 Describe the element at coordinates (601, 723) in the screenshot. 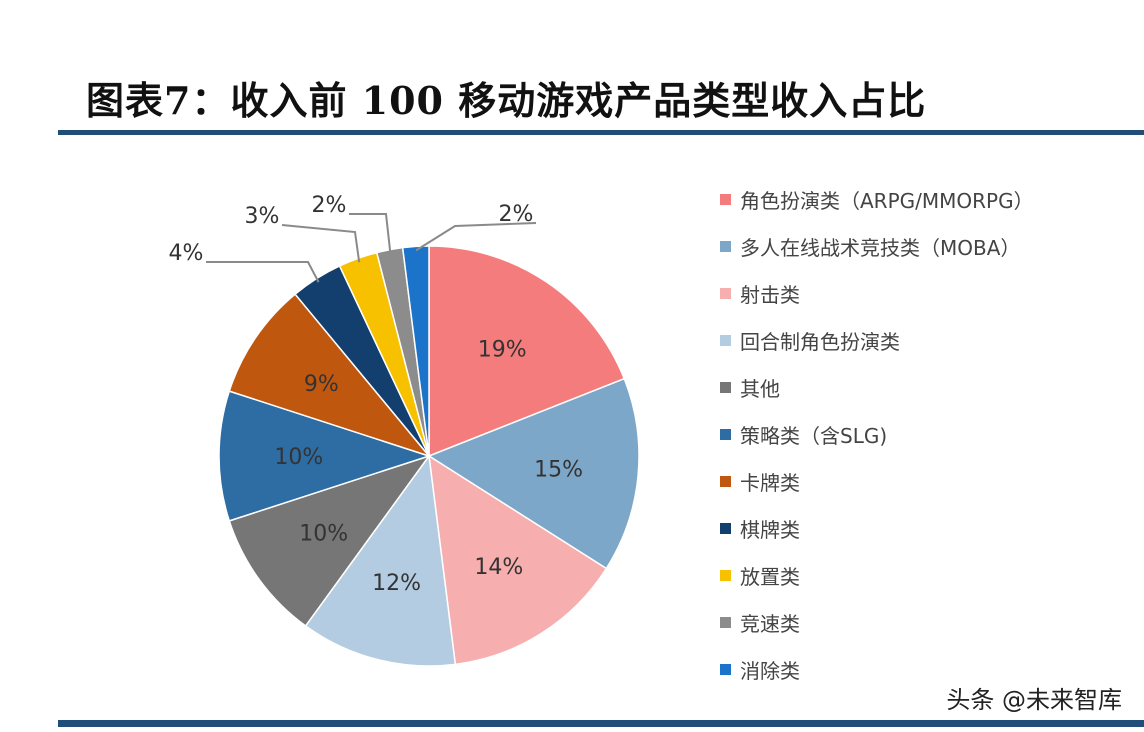

I see `bottom-rule` at that location.